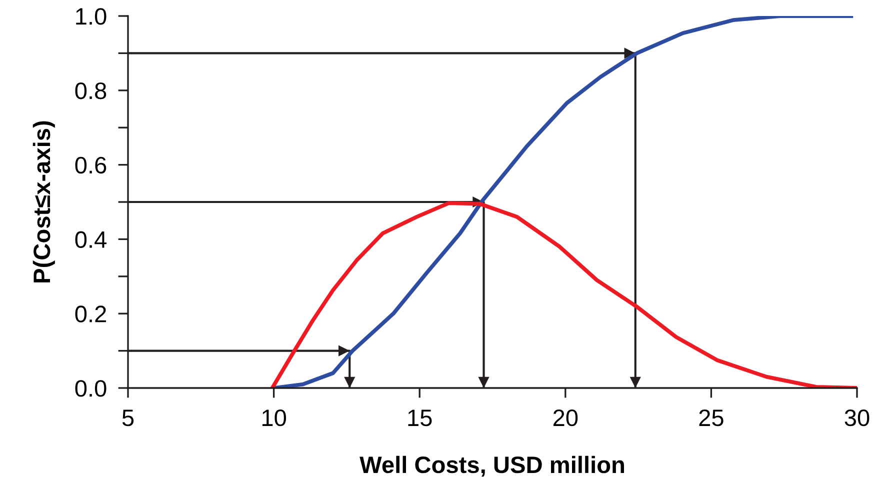 The width and height of the screenshot is (876, 502). I want to click on y-tick-label: 0.4, so click(90, 239).